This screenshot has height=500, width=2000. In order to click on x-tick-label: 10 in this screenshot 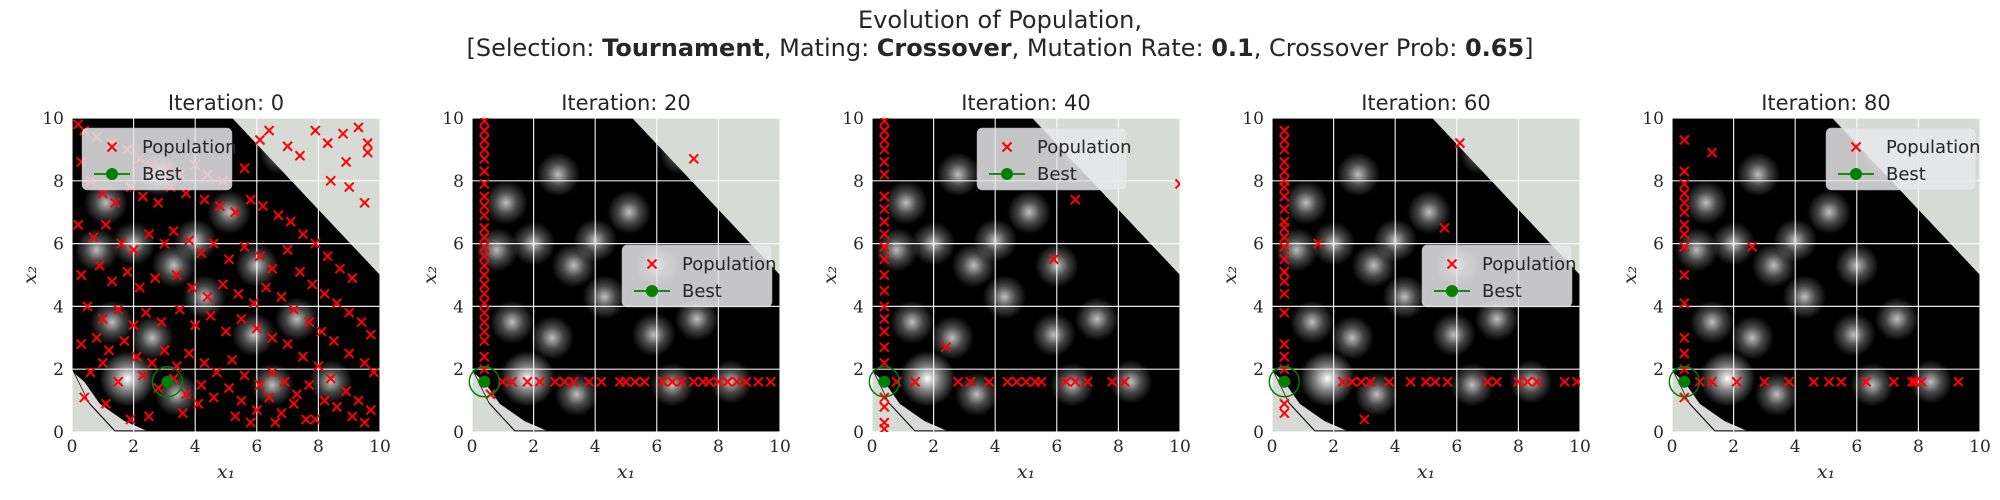, I will do `click(1580, 447)`.